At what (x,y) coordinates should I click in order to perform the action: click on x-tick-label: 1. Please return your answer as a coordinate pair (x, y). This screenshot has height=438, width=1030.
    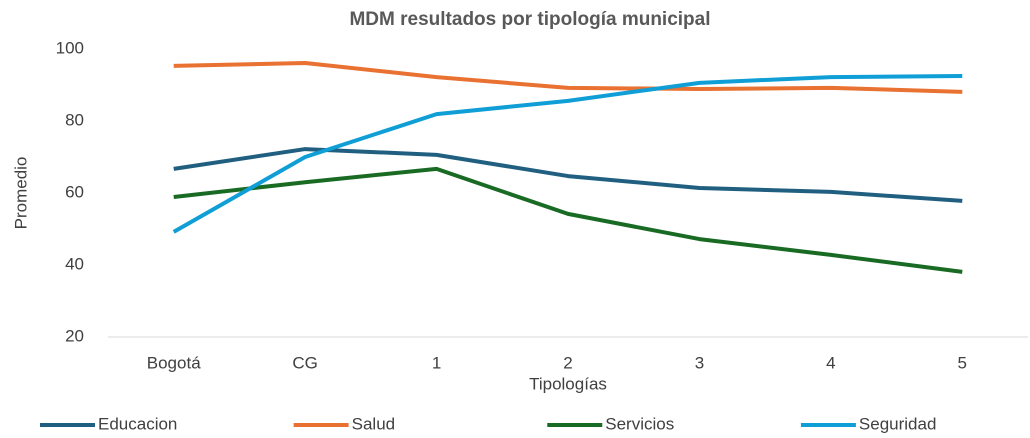
    Looking at the image, I should click on (436, 362).